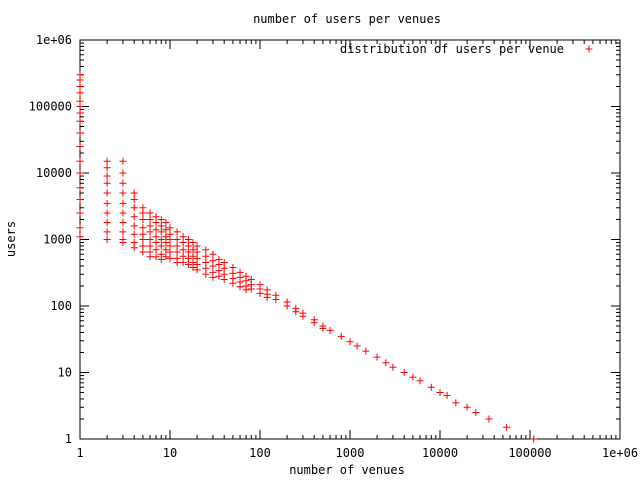 This screenshot has width=640, height=480. Describe the element at coordinates (347, 19) in the screenshot. I see `chart-title: number of users per venues` at that location.